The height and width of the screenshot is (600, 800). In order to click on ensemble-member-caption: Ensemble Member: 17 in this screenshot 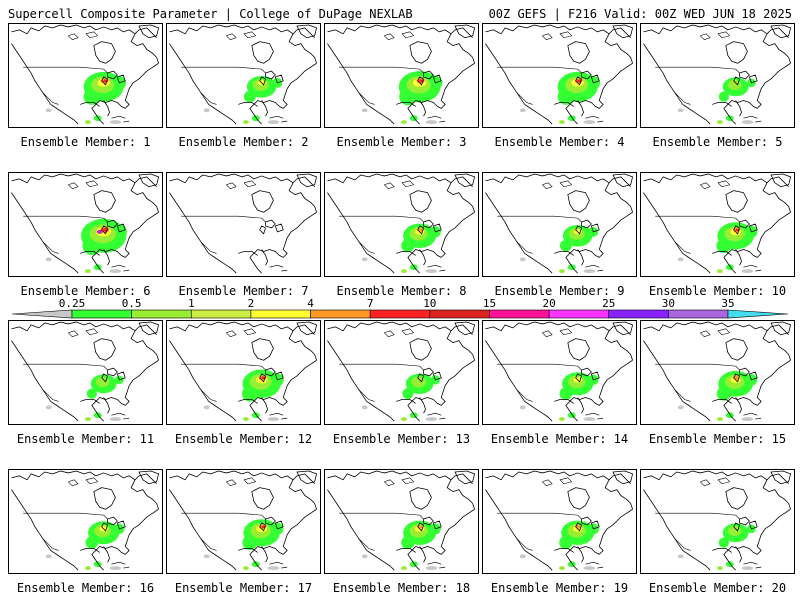, I will do `click(243, 588)`.